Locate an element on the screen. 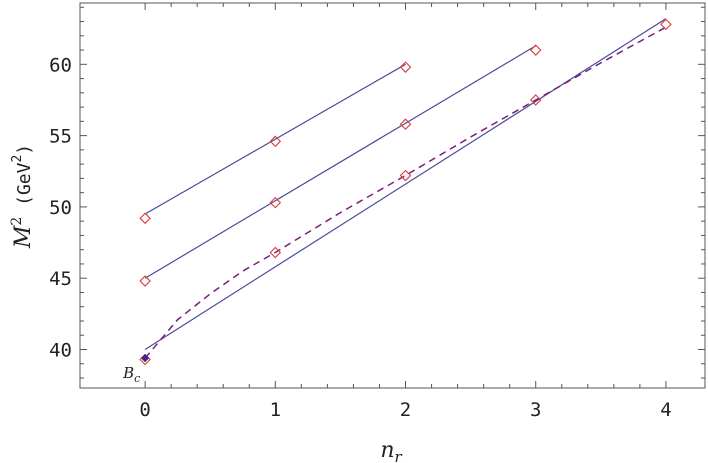 This screenshot has height=463, width=708. y-tick-label: 55 is located at coordinates (60, 137).